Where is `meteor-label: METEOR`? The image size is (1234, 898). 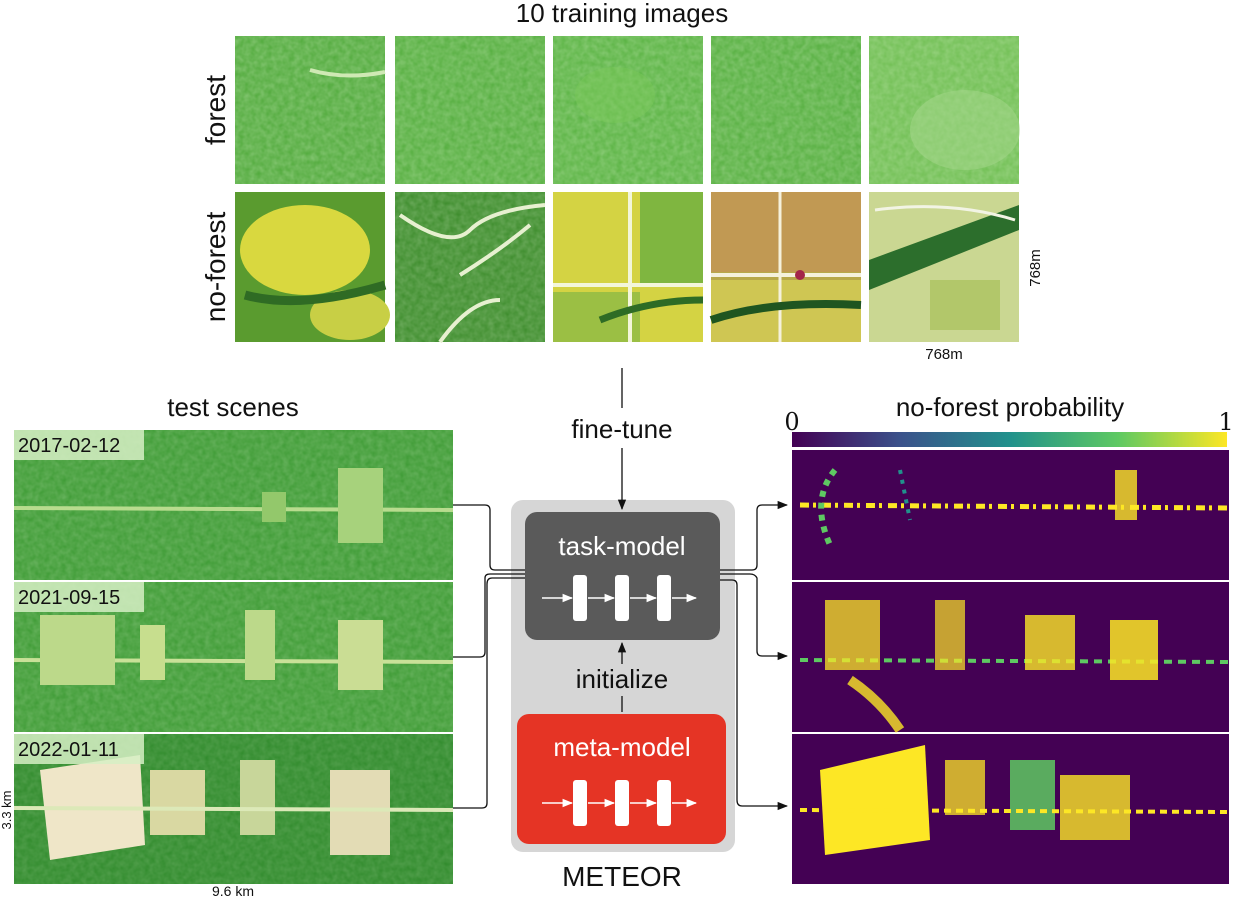
meteor-label: METEOR is located at coordinates (622, 876).